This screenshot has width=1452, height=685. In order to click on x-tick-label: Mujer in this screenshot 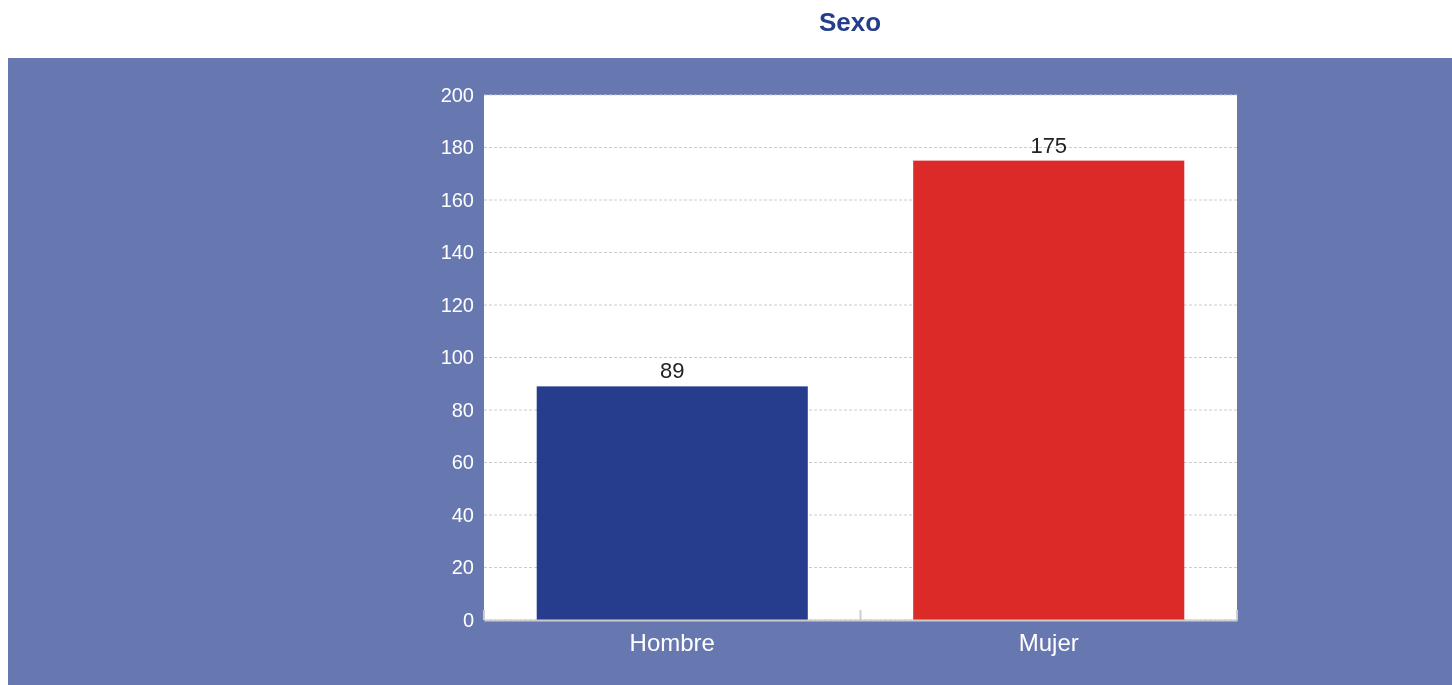, I will do `click(1048, 643)`.